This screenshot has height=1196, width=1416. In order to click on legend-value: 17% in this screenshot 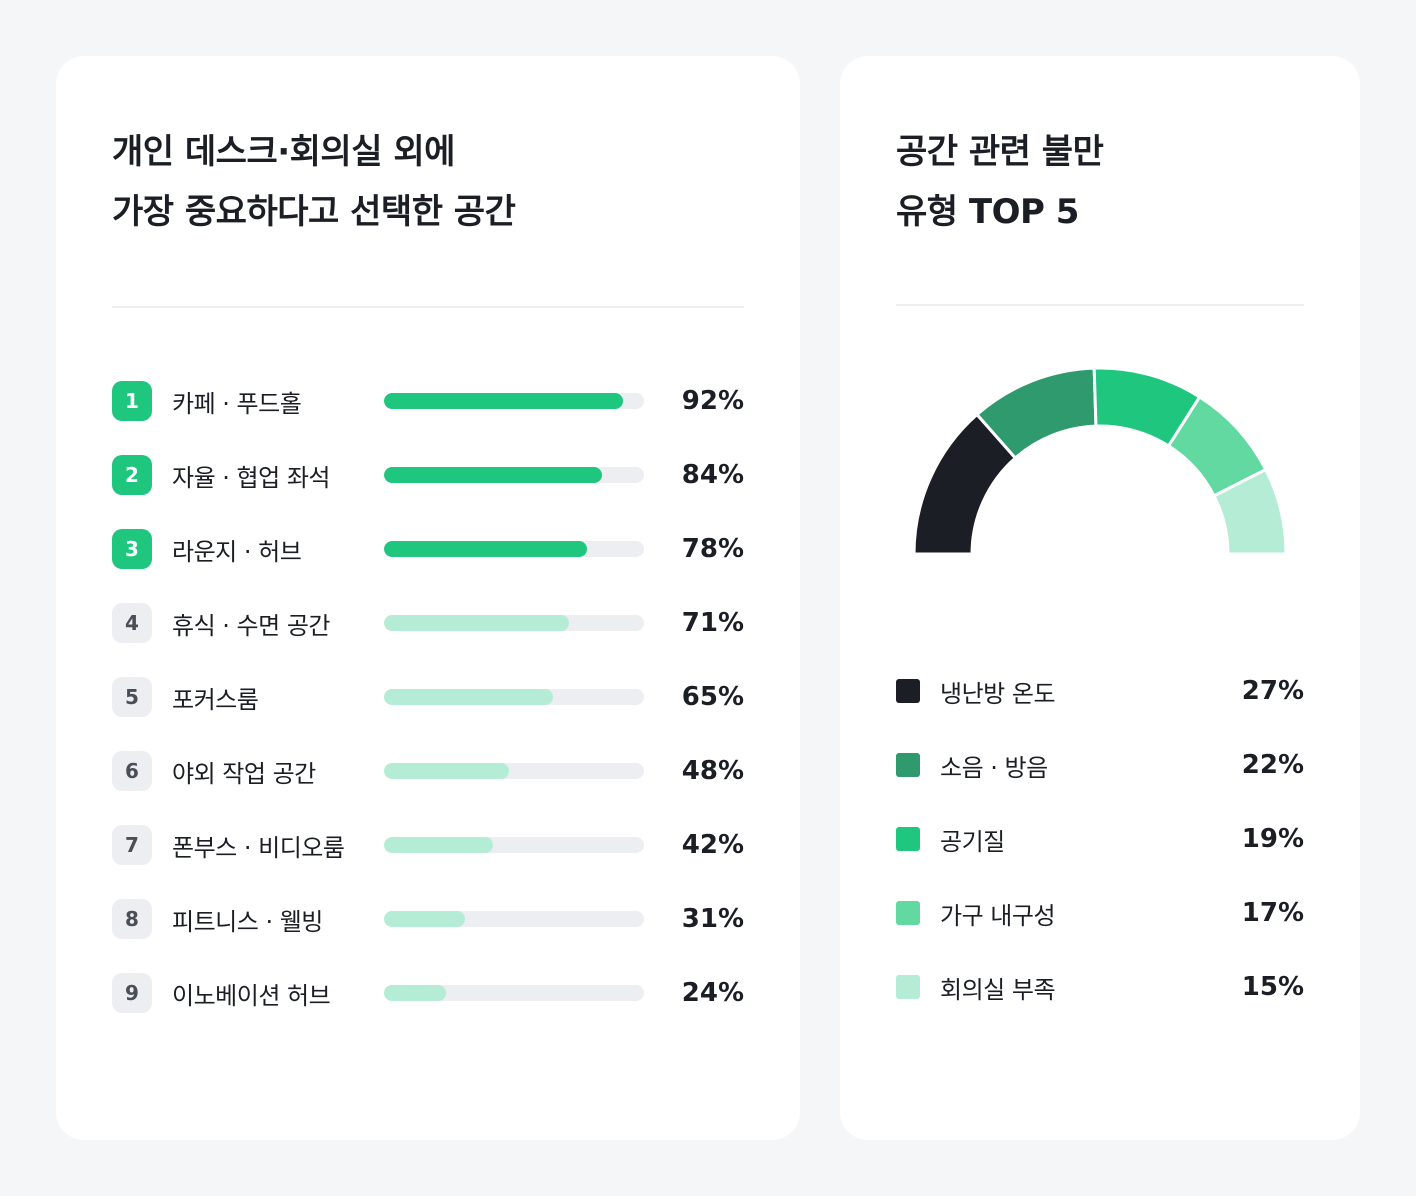, I will do `click(1272, 913)`.